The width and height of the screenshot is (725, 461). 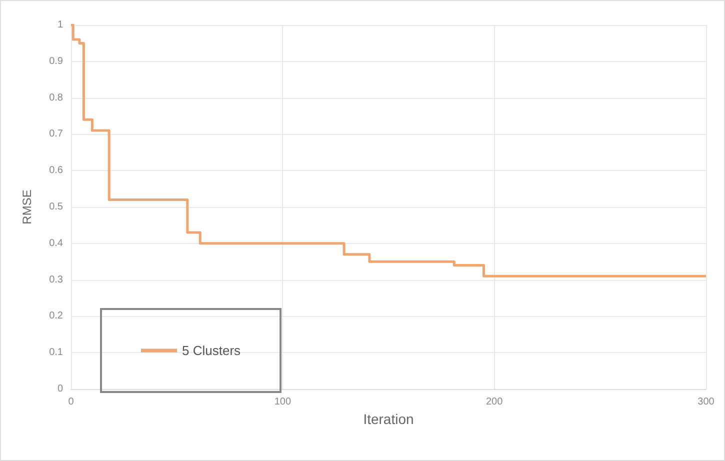 What do you see at coordinates (283, 402) in the screenshot?
I see `x-tick-label: 100` at bounding box center [283, 402].